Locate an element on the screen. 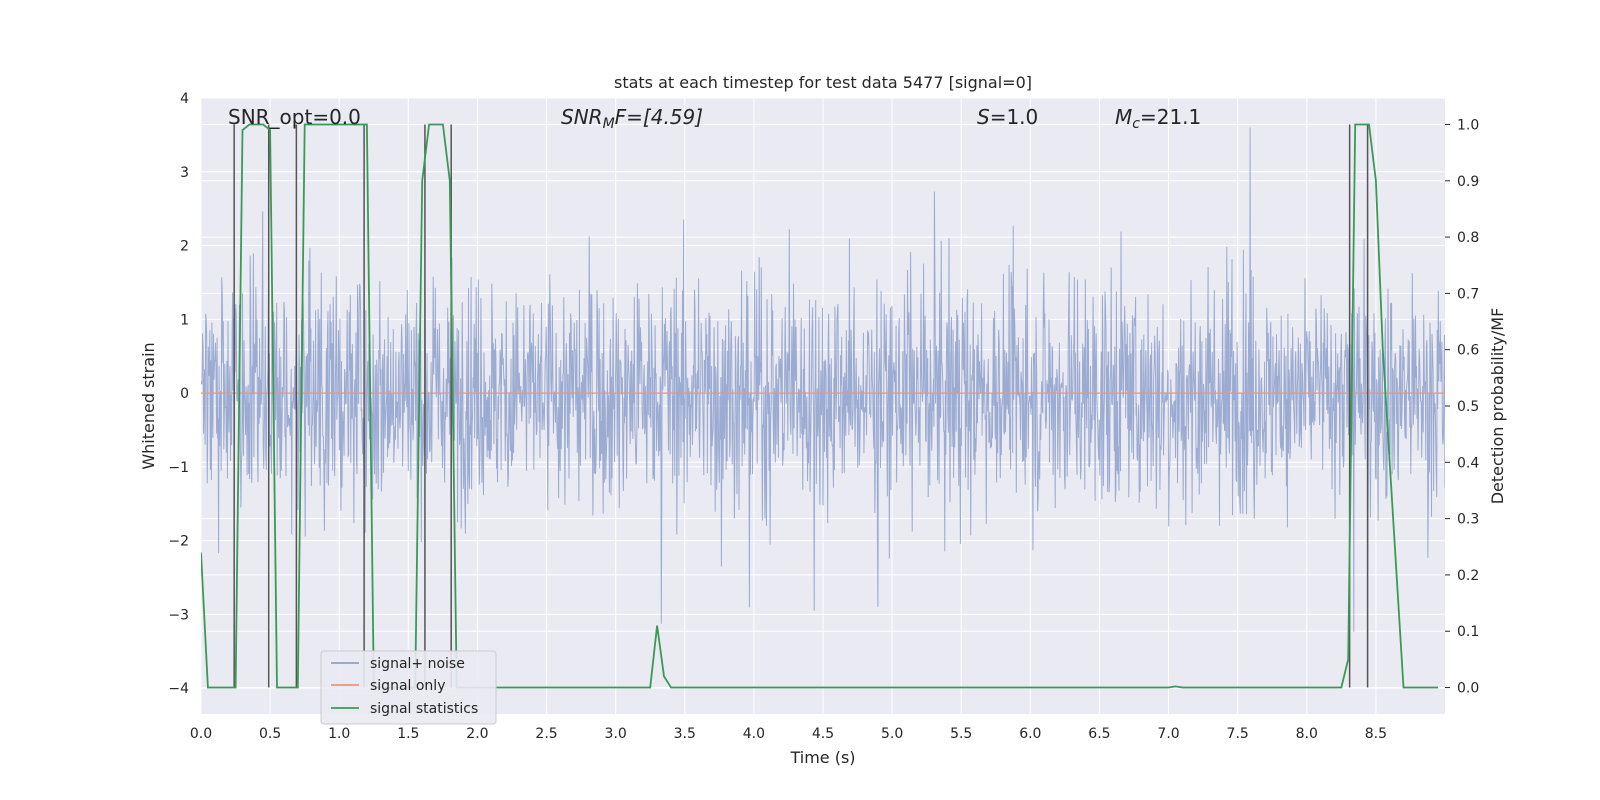  x-tick-label: 6.0 is located at coordinates (1030, 734).